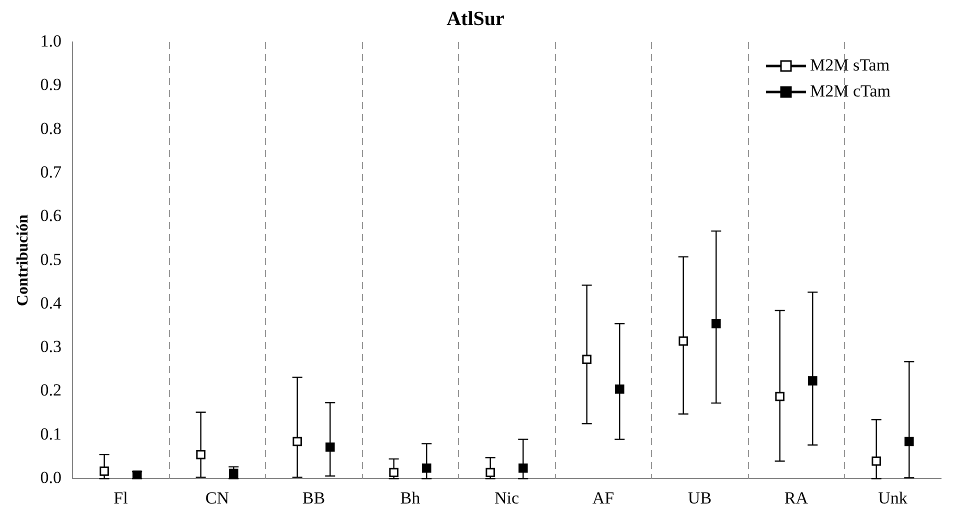 Image resolution: width=953 pixels, height=529 pixels. I want to click on y-tick-label: 0.7, so click(51, 172).